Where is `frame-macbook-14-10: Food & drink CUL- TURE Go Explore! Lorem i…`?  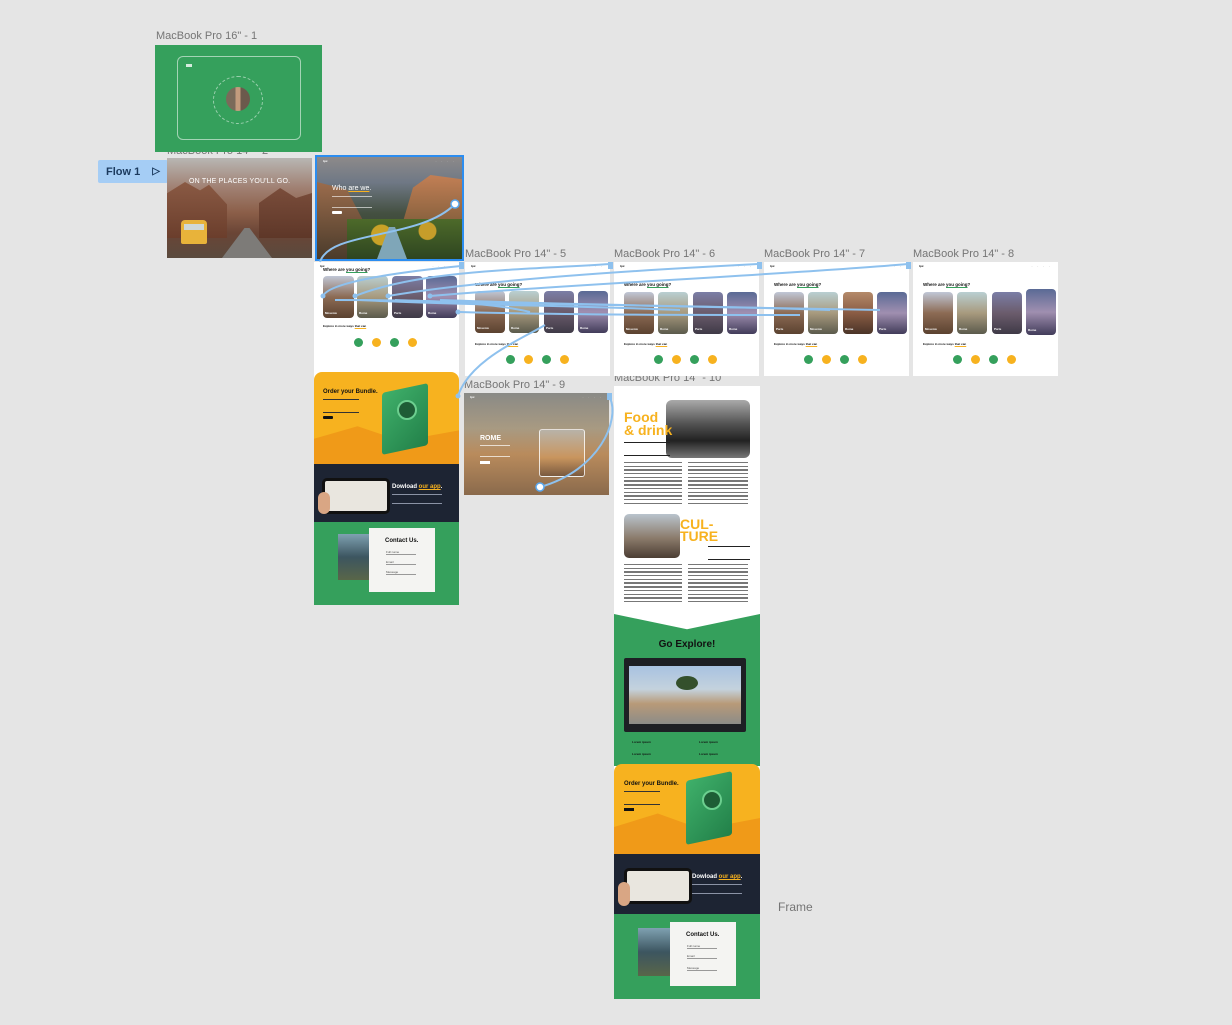 frame-macbook-14-10: Food & drink CUL- TURE Go Explore! Lorem i… is located at coordinates (687, 692).